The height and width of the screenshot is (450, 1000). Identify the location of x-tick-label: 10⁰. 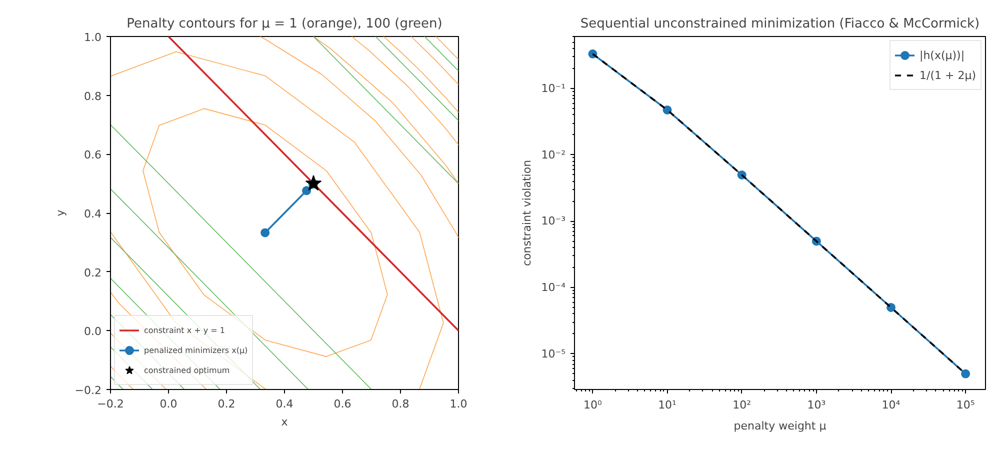
(593, 405).